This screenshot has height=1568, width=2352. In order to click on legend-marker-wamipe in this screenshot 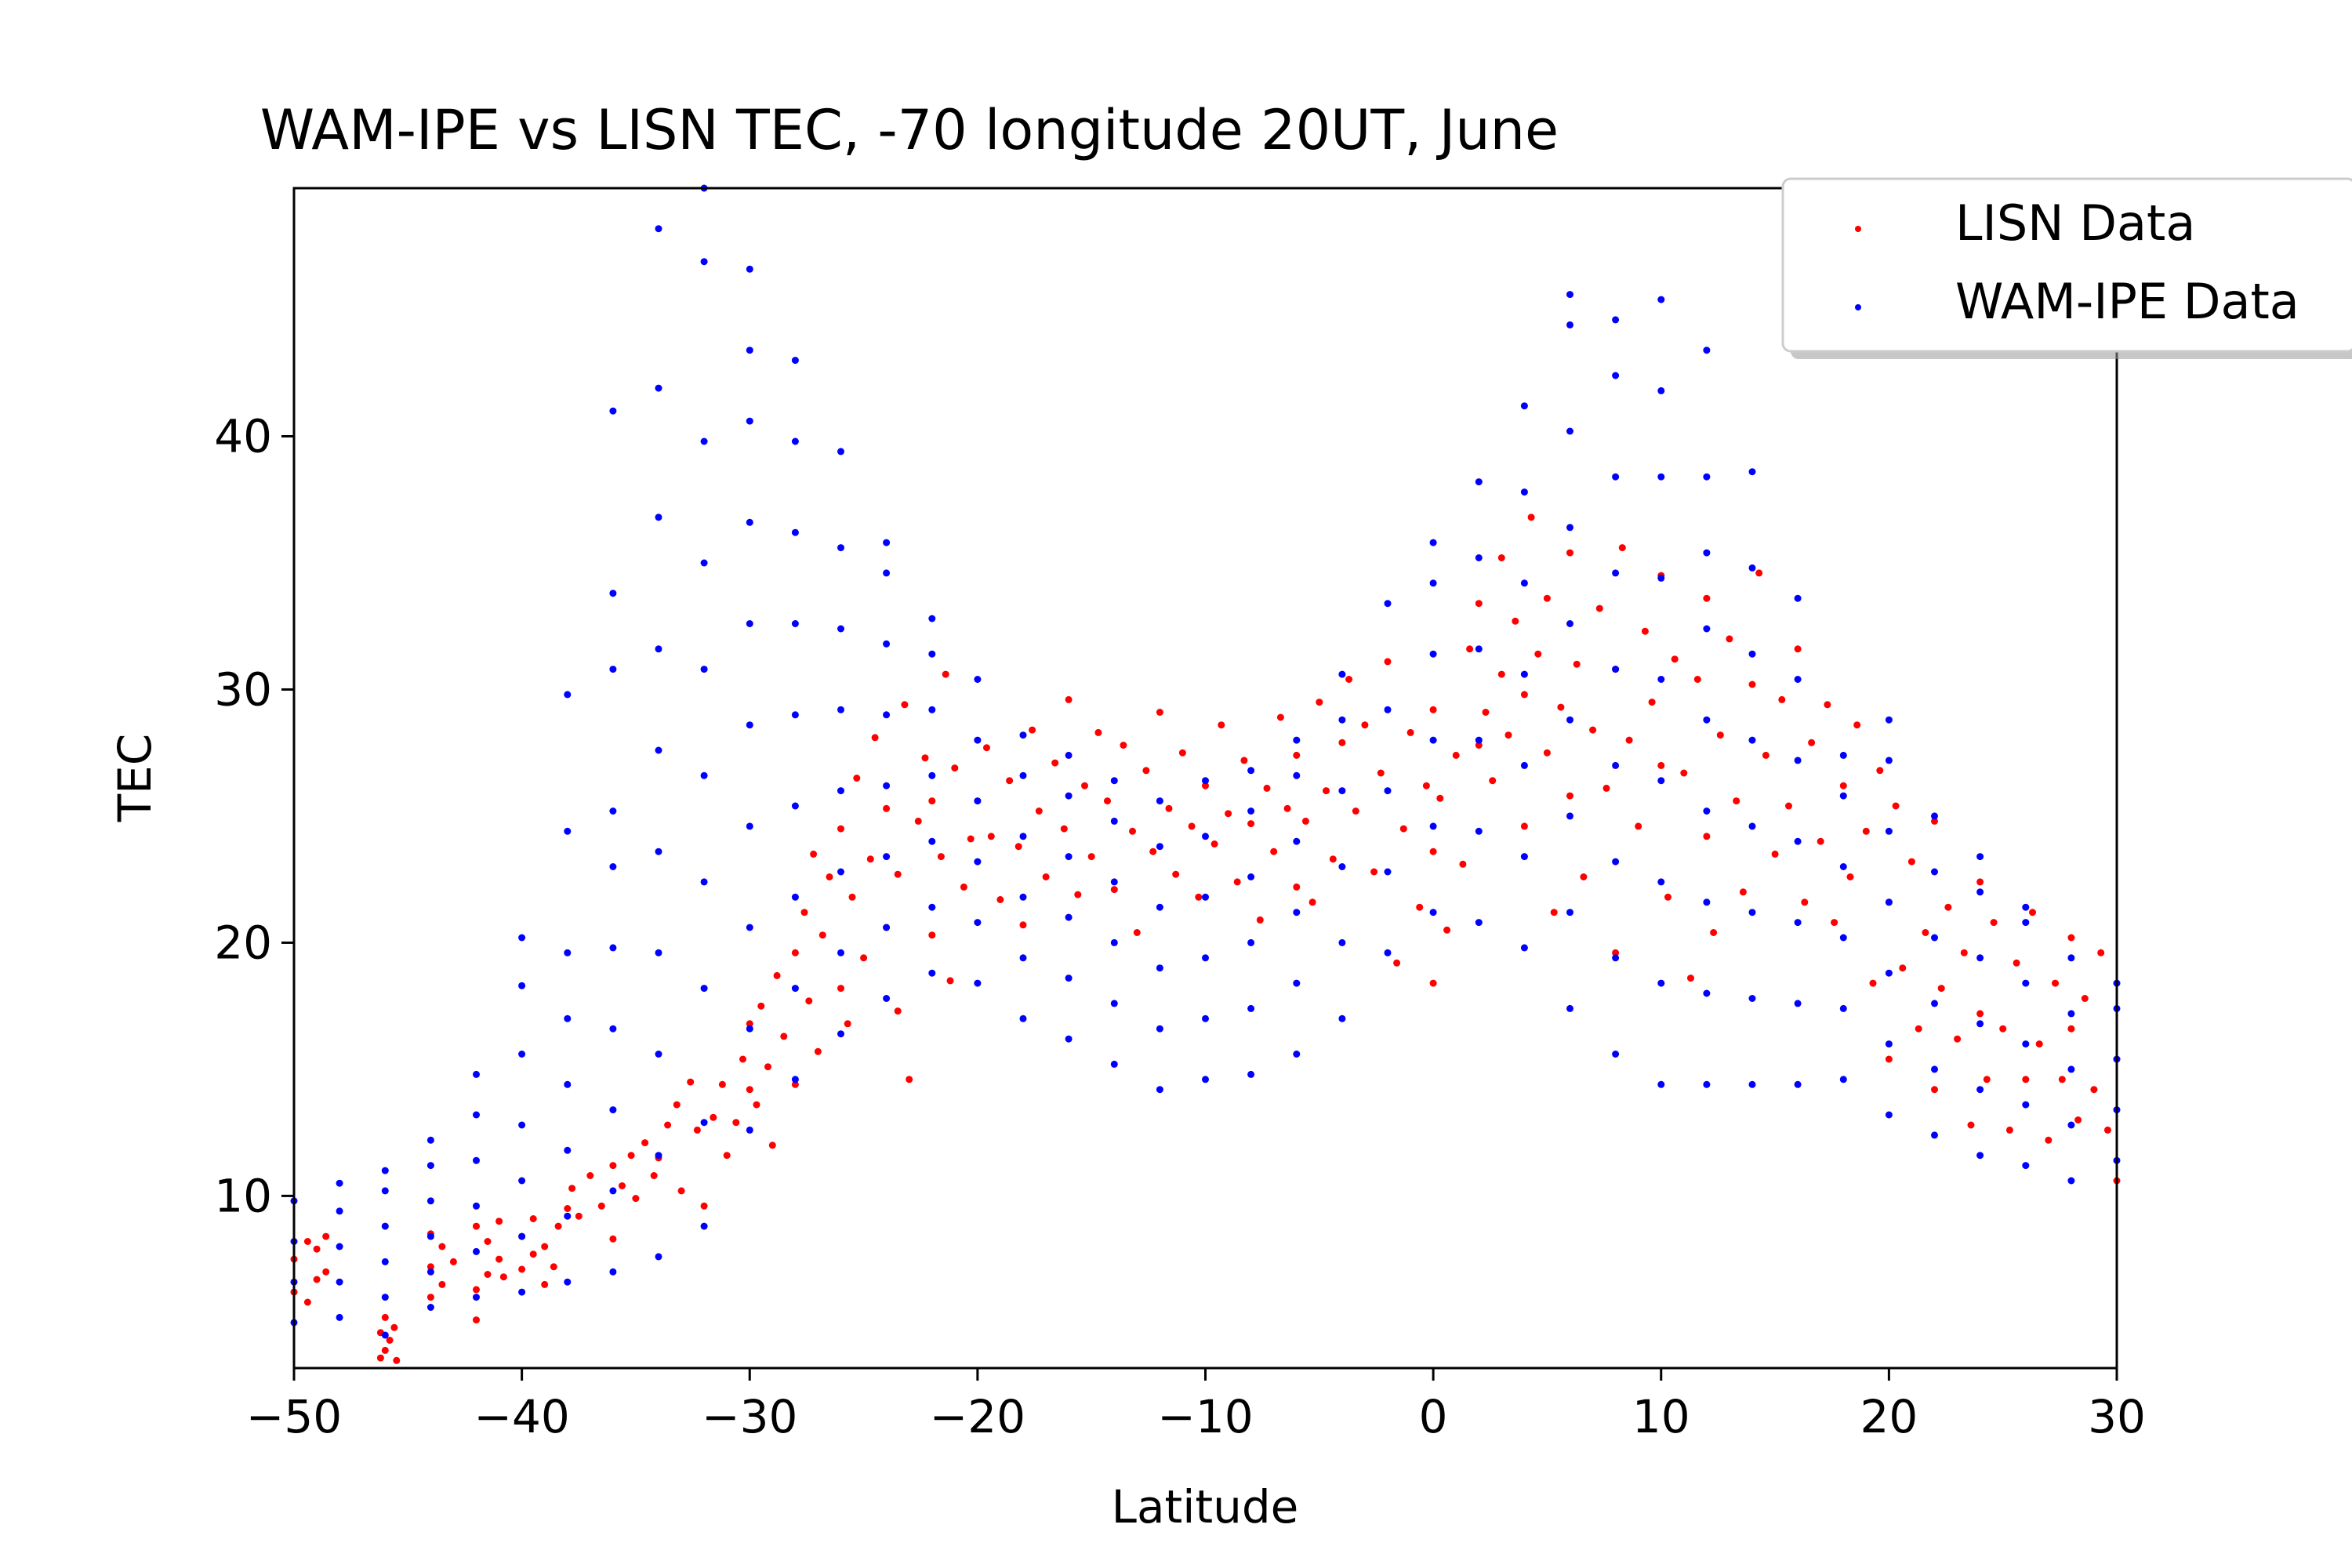, I will do `click(1858, 307)`.